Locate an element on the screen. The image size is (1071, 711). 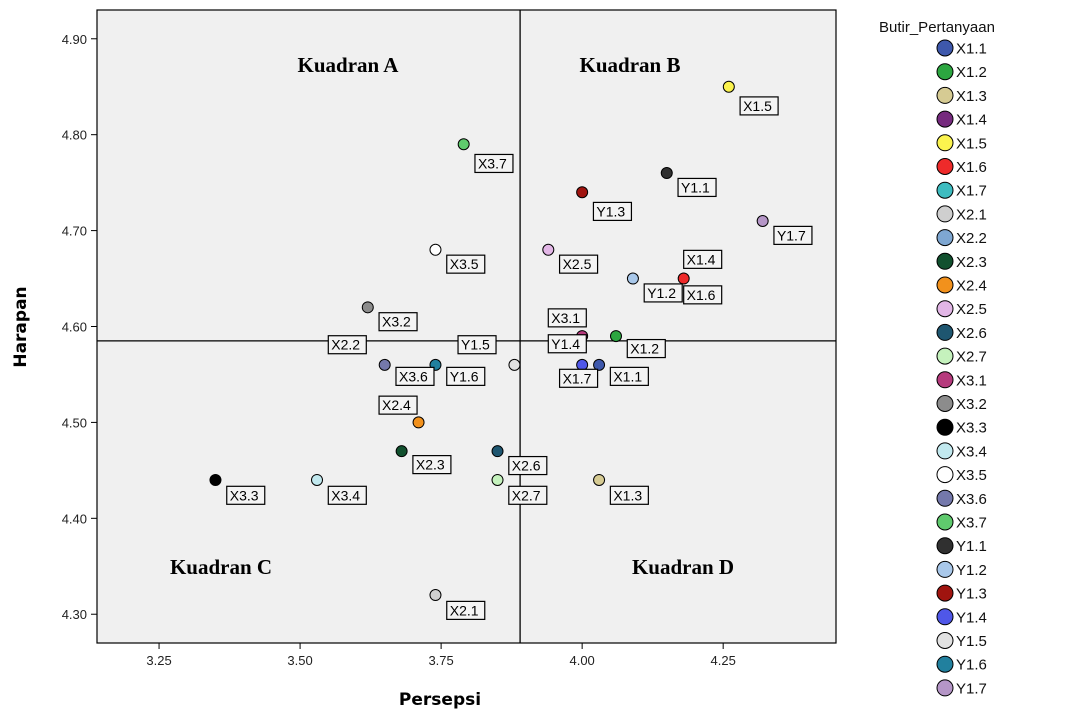
legend-entry-label: X1.5 is located at coordinates (971, 143).